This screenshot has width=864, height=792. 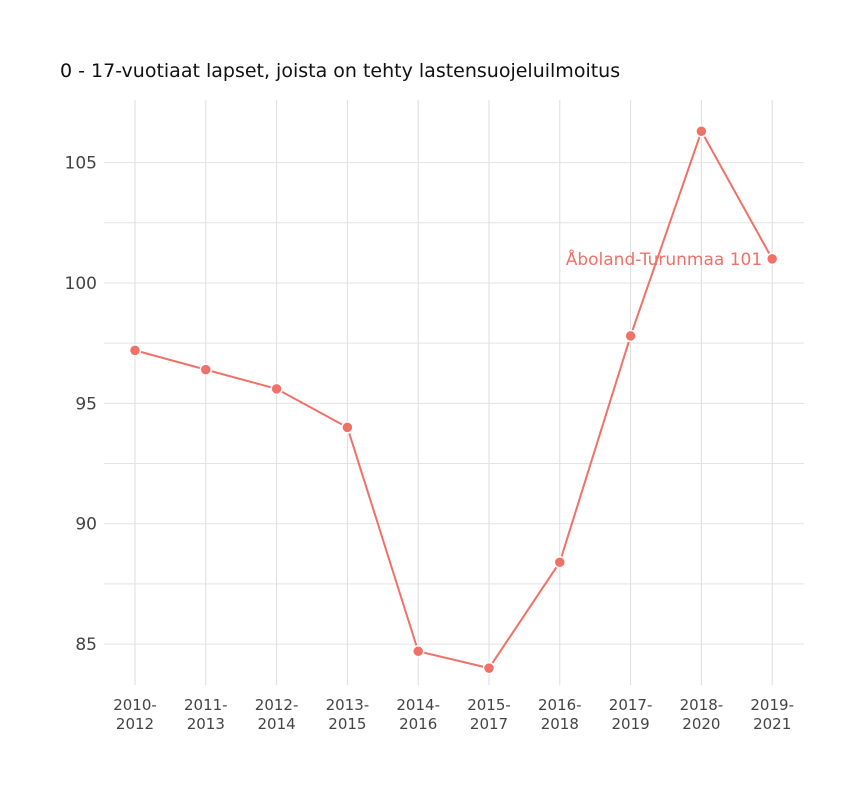 I want to click on x-tick-label: 2013-, so click(x=348, y=705).